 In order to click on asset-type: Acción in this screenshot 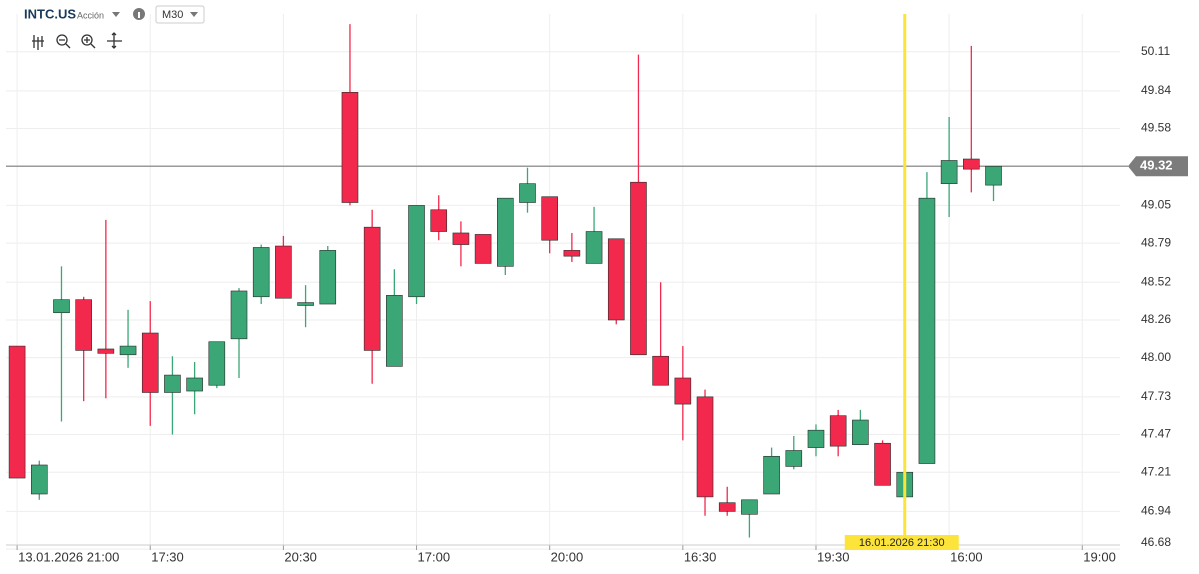, I will do `click(90, 15)`.